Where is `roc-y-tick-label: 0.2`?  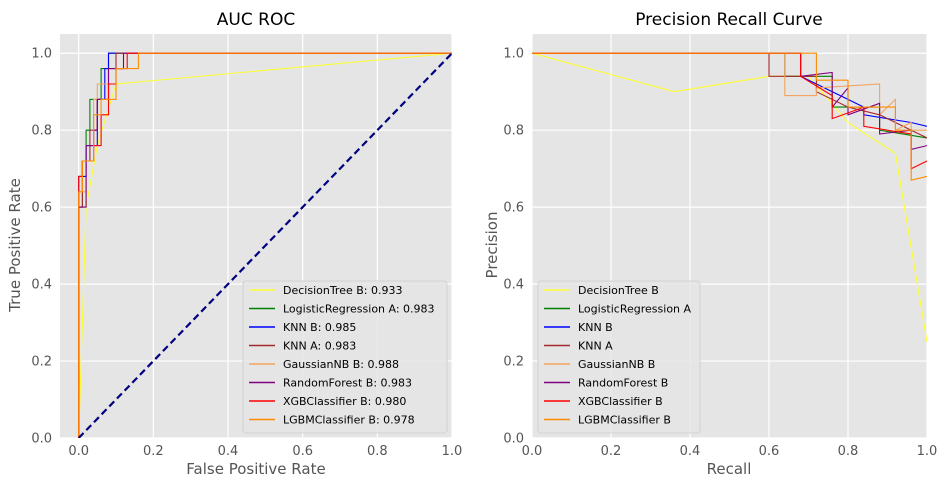 roc-y-tick-label: 0.2 is located at coordinates (41, 362).